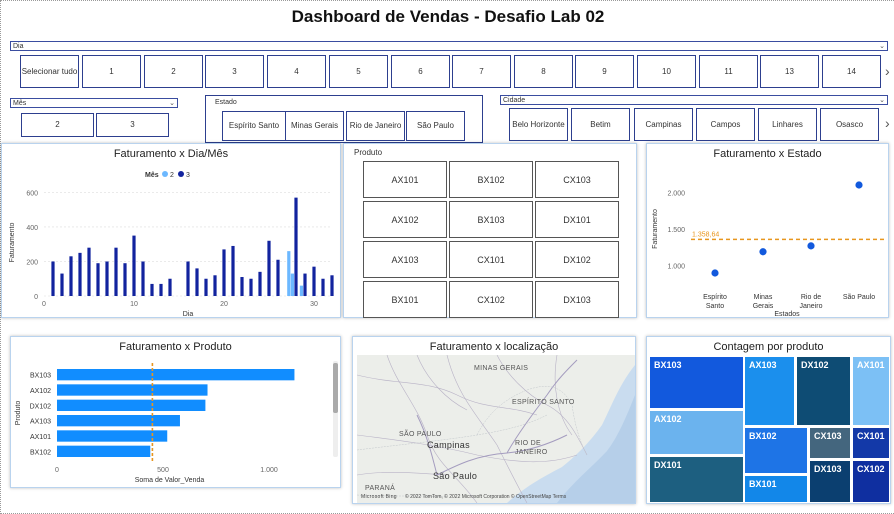 The height and width of the screenshot is (514, 894). I want to click on treemap-tile-7: CX101, so click(871, 443).